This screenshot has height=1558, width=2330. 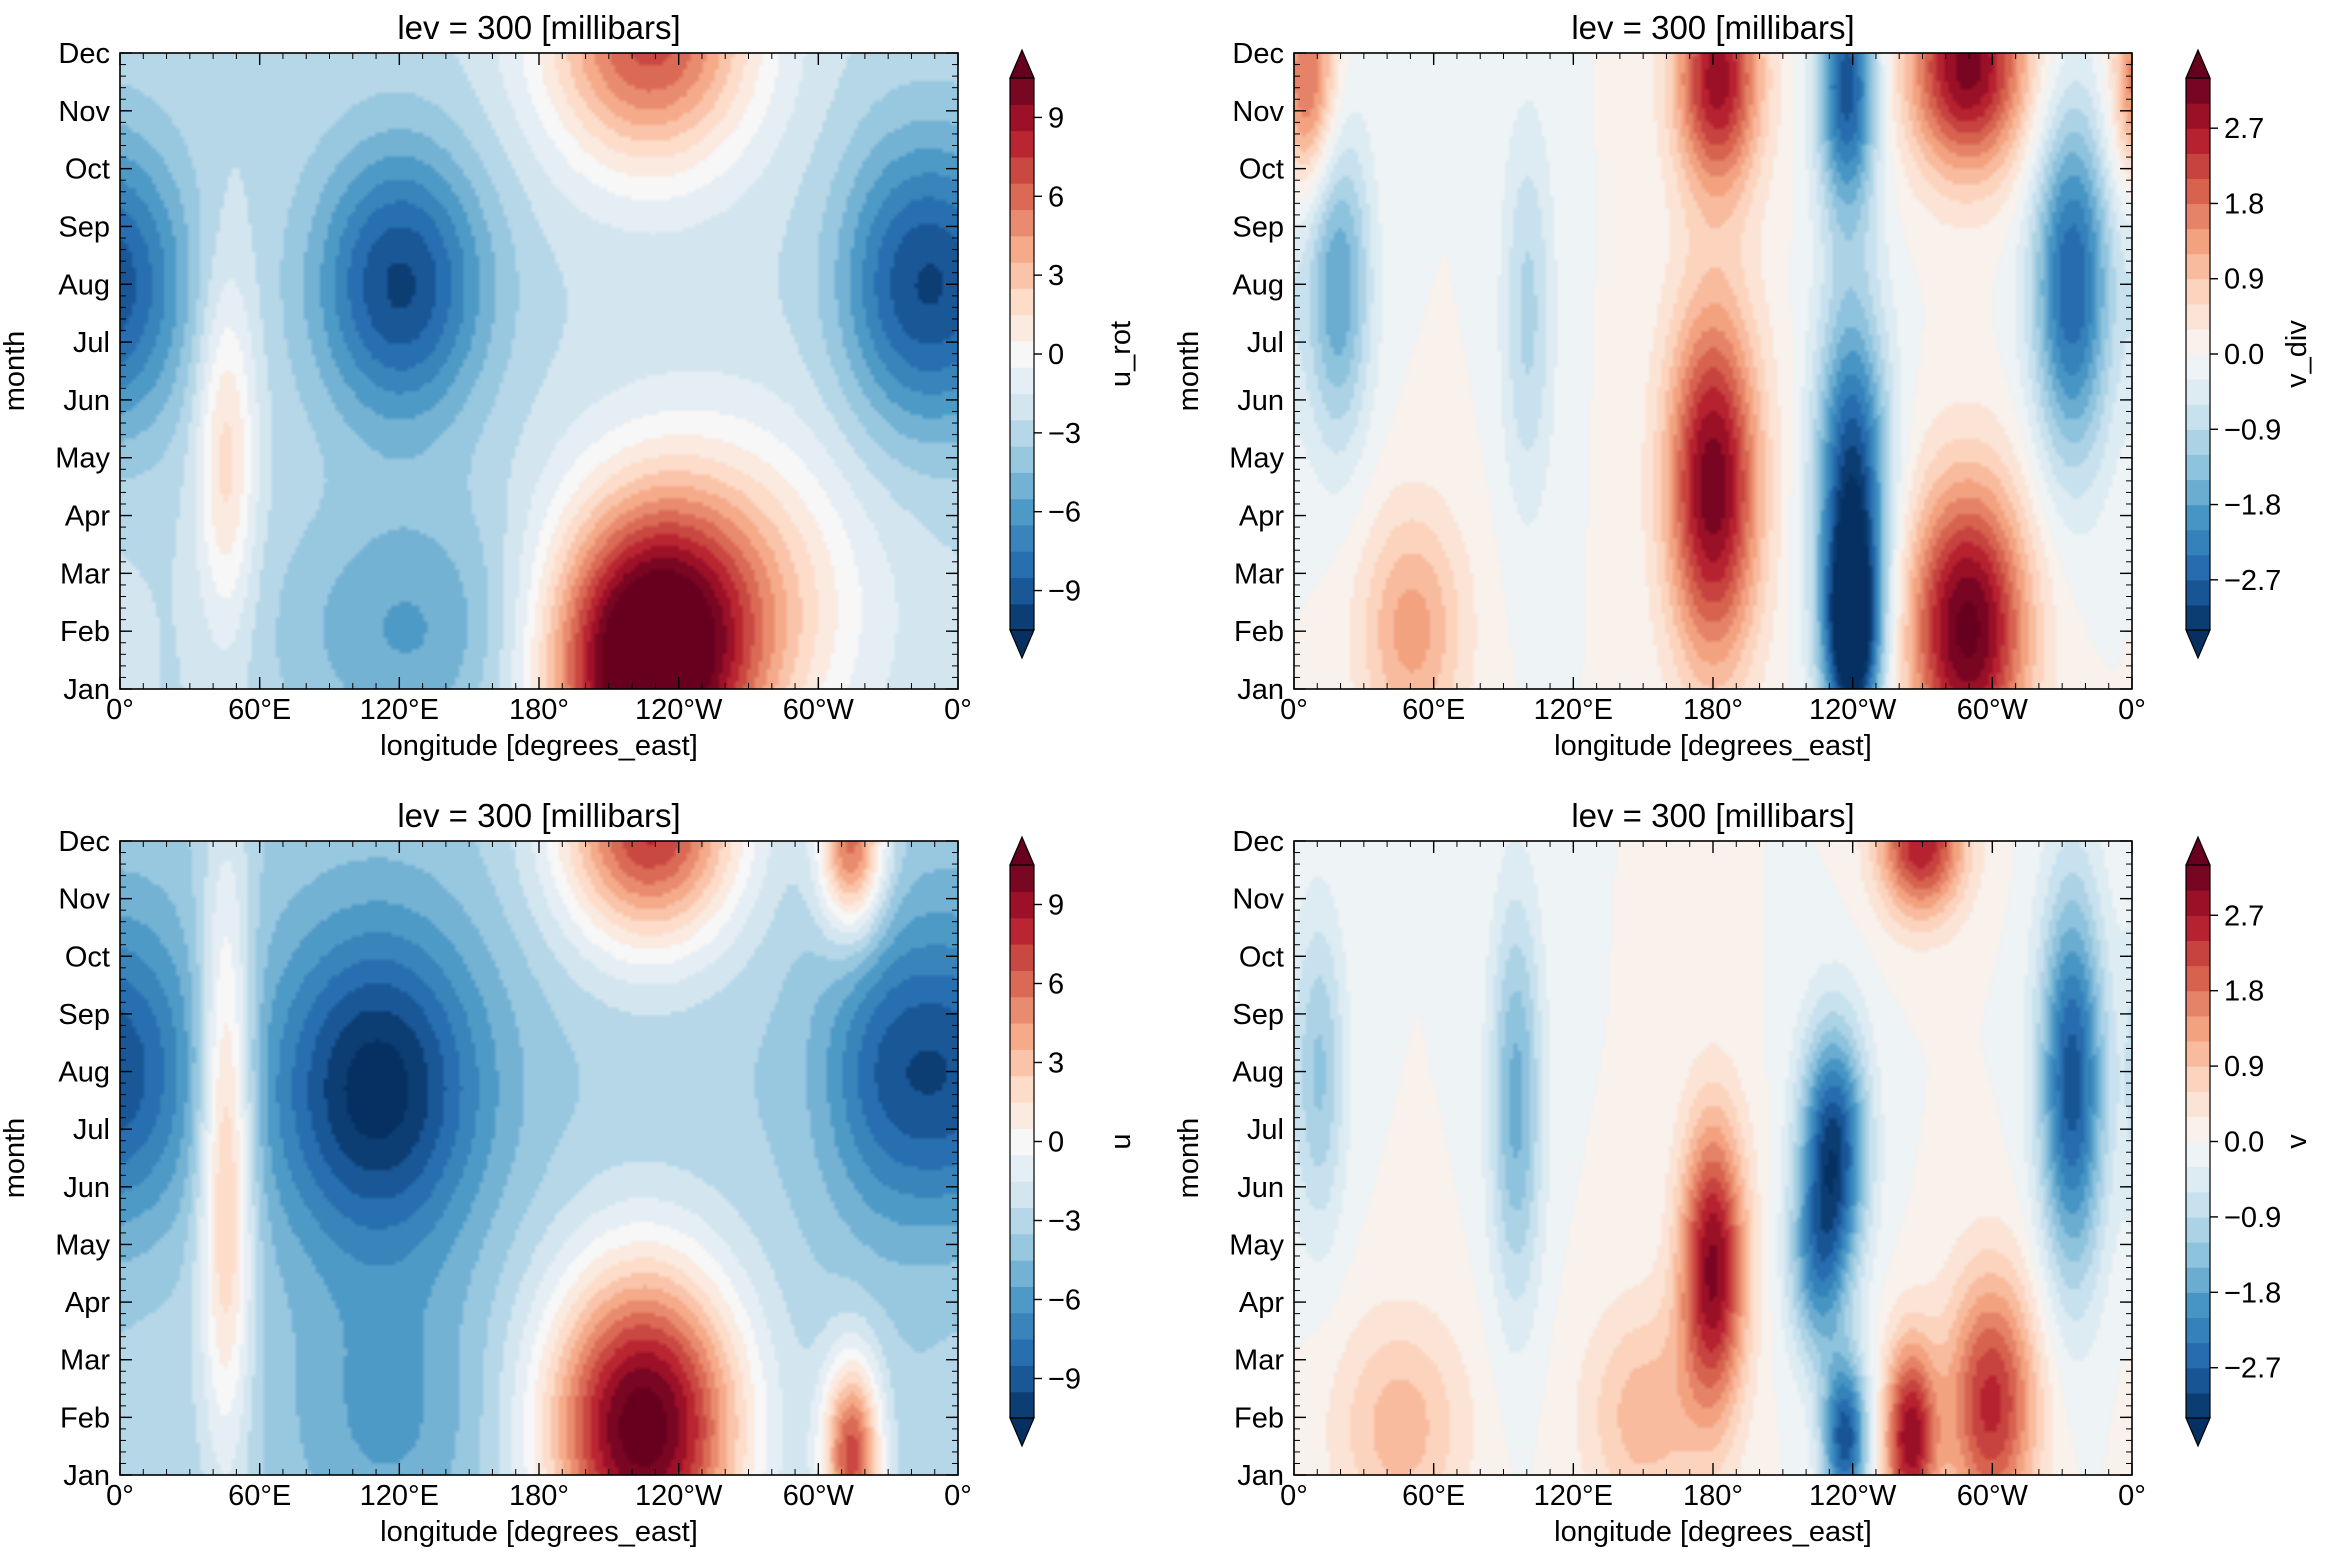 I want to click on colorbar-label: v, so click(x=2297, y=1141).